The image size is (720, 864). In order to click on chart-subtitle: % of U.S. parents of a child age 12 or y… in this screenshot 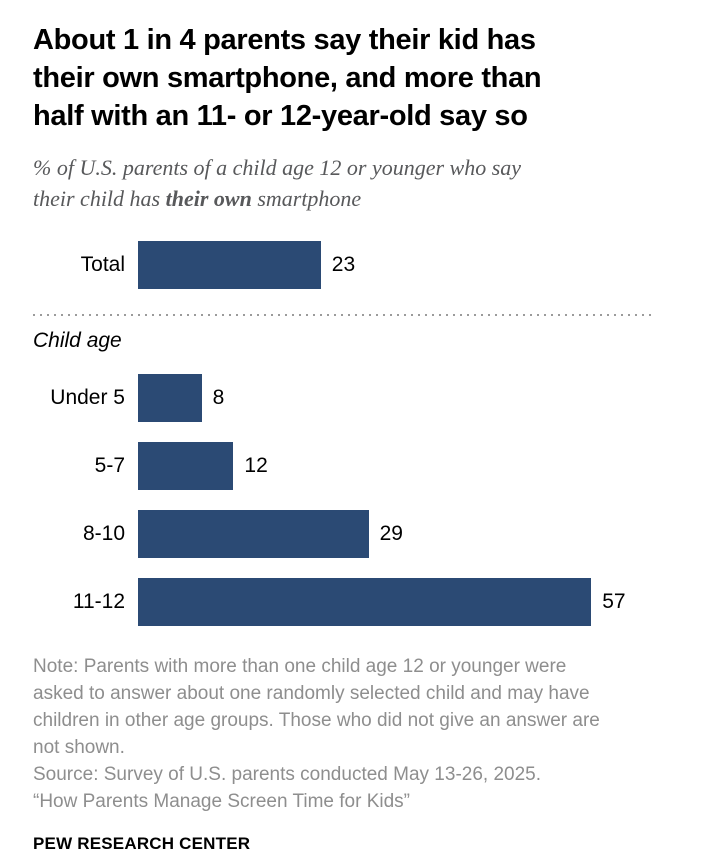, I will do `click(359, 183)`.